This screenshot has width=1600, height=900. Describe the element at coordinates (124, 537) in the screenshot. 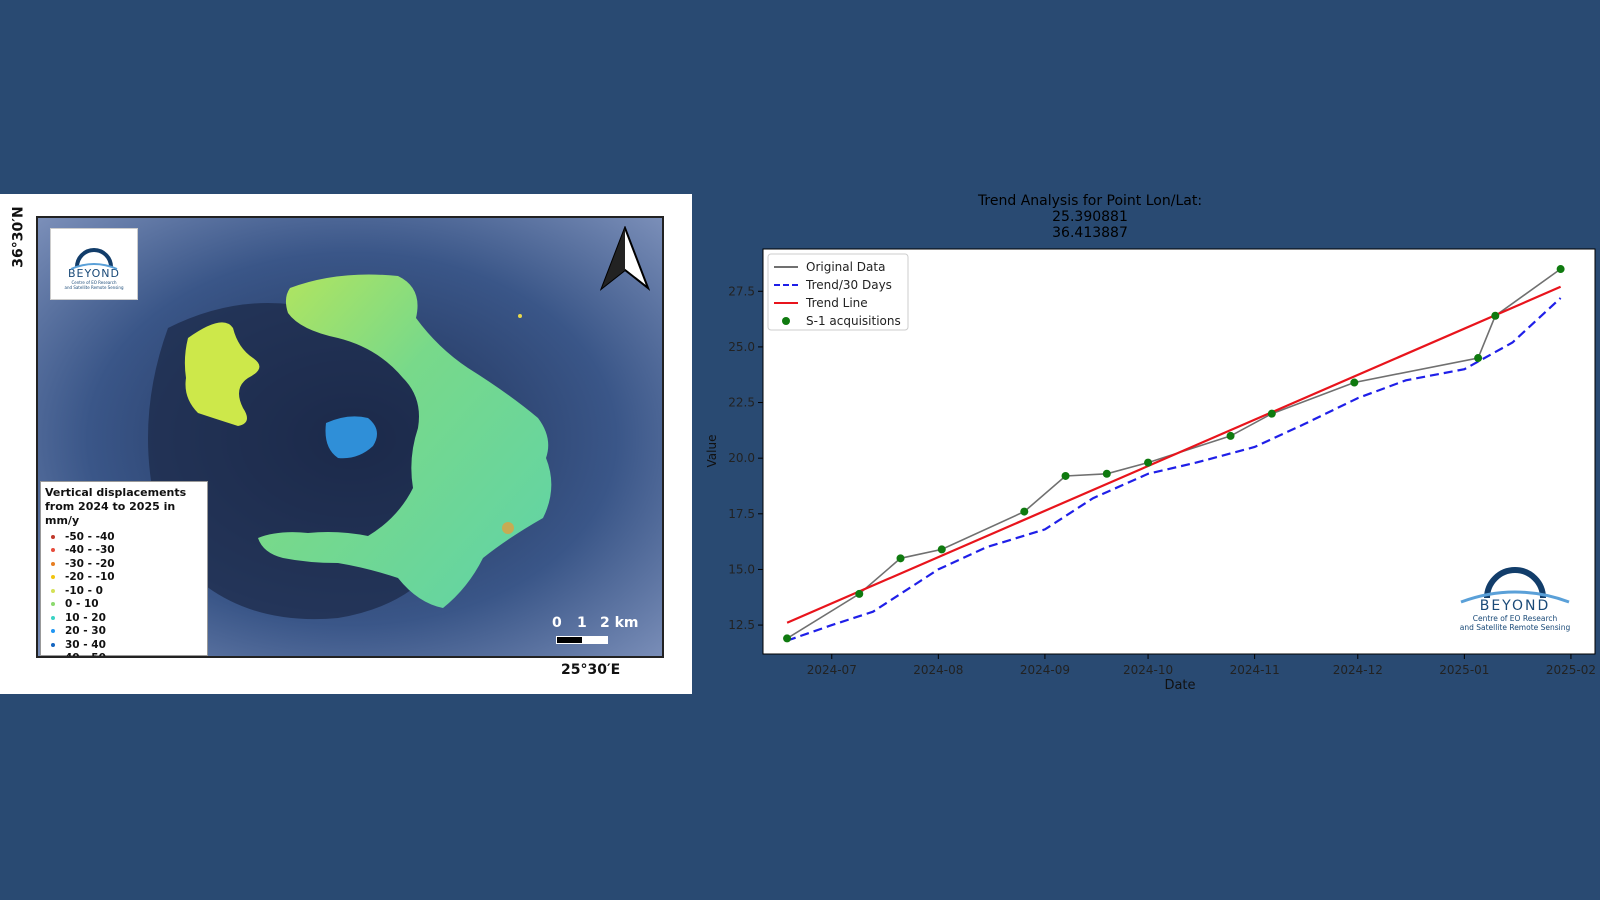

I see `legend-item: -50 - -40` at that location.